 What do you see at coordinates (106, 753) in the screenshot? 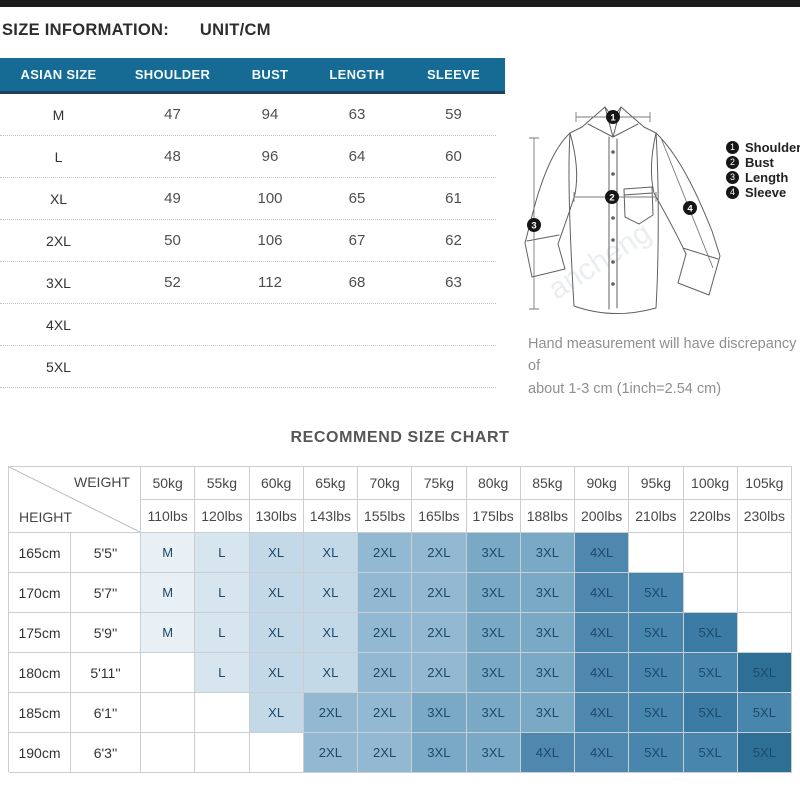
I see `height-ft-cell: 6'3''` at bounding box center [106, 753].